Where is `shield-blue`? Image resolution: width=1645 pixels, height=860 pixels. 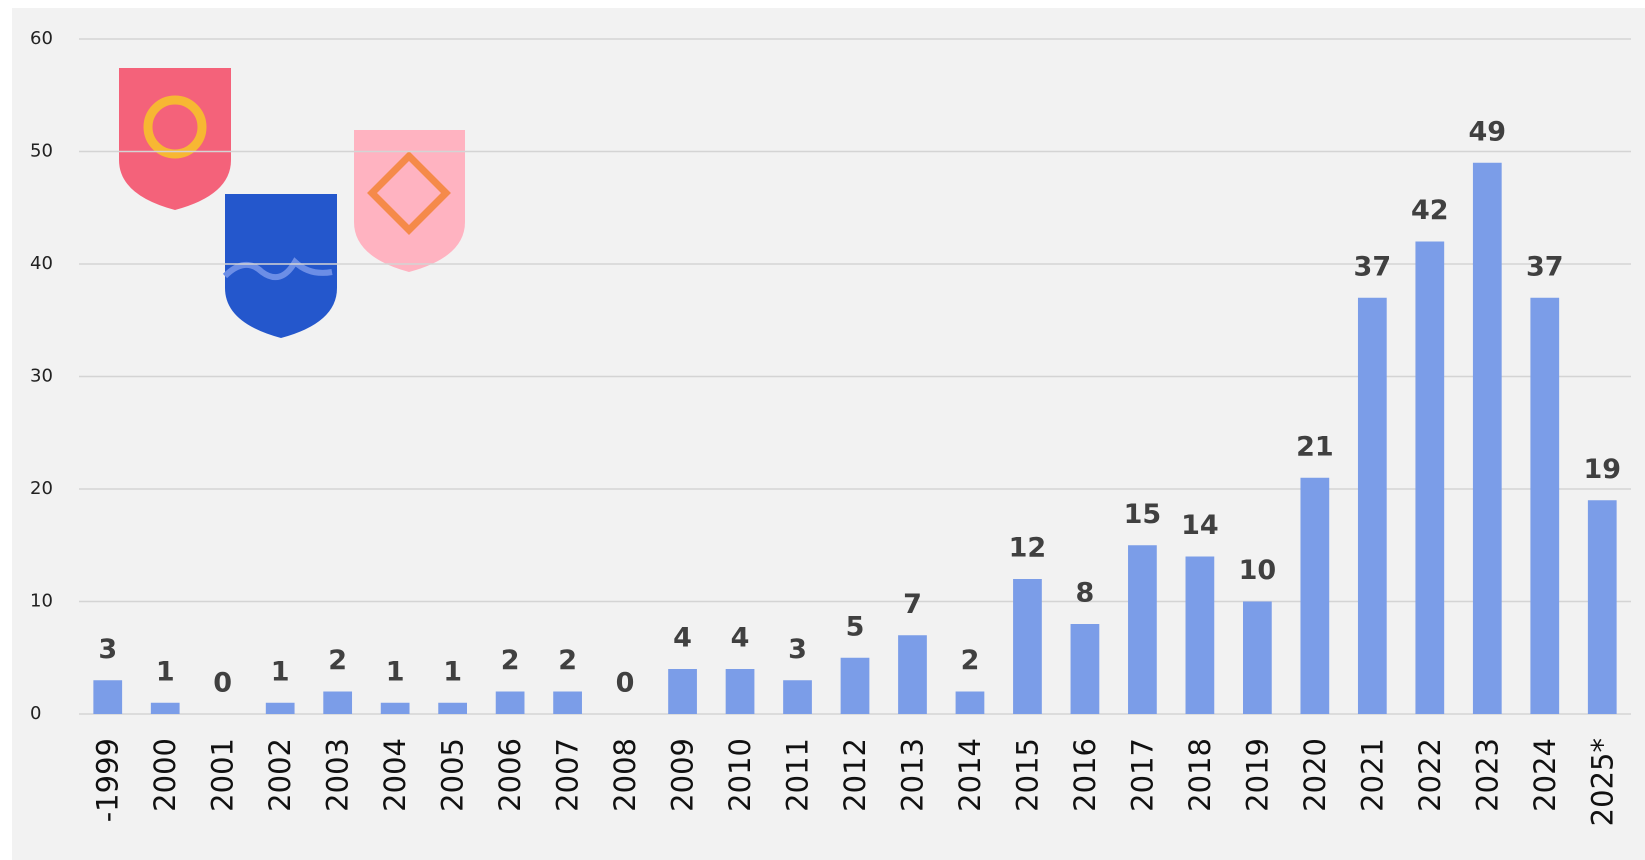 shield-blue is located at coordinates (279, 266).